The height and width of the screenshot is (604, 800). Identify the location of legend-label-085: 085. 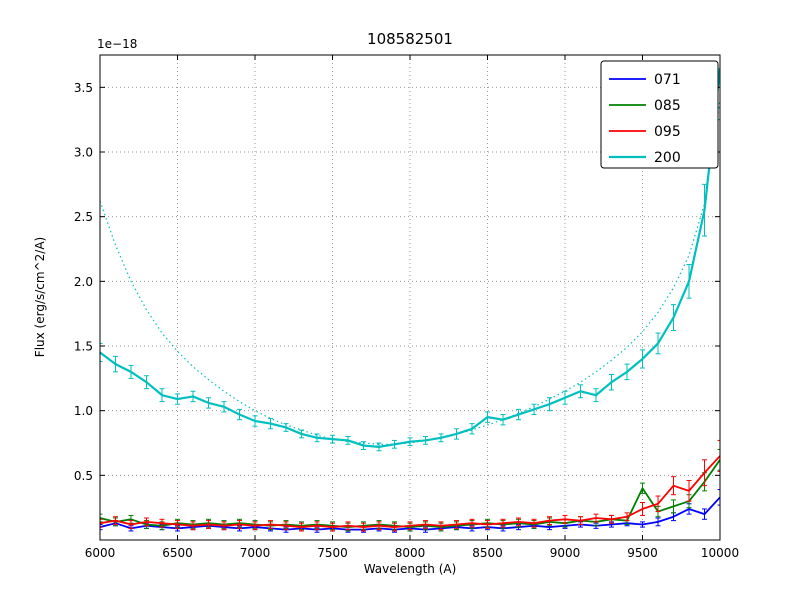
(667, 106).